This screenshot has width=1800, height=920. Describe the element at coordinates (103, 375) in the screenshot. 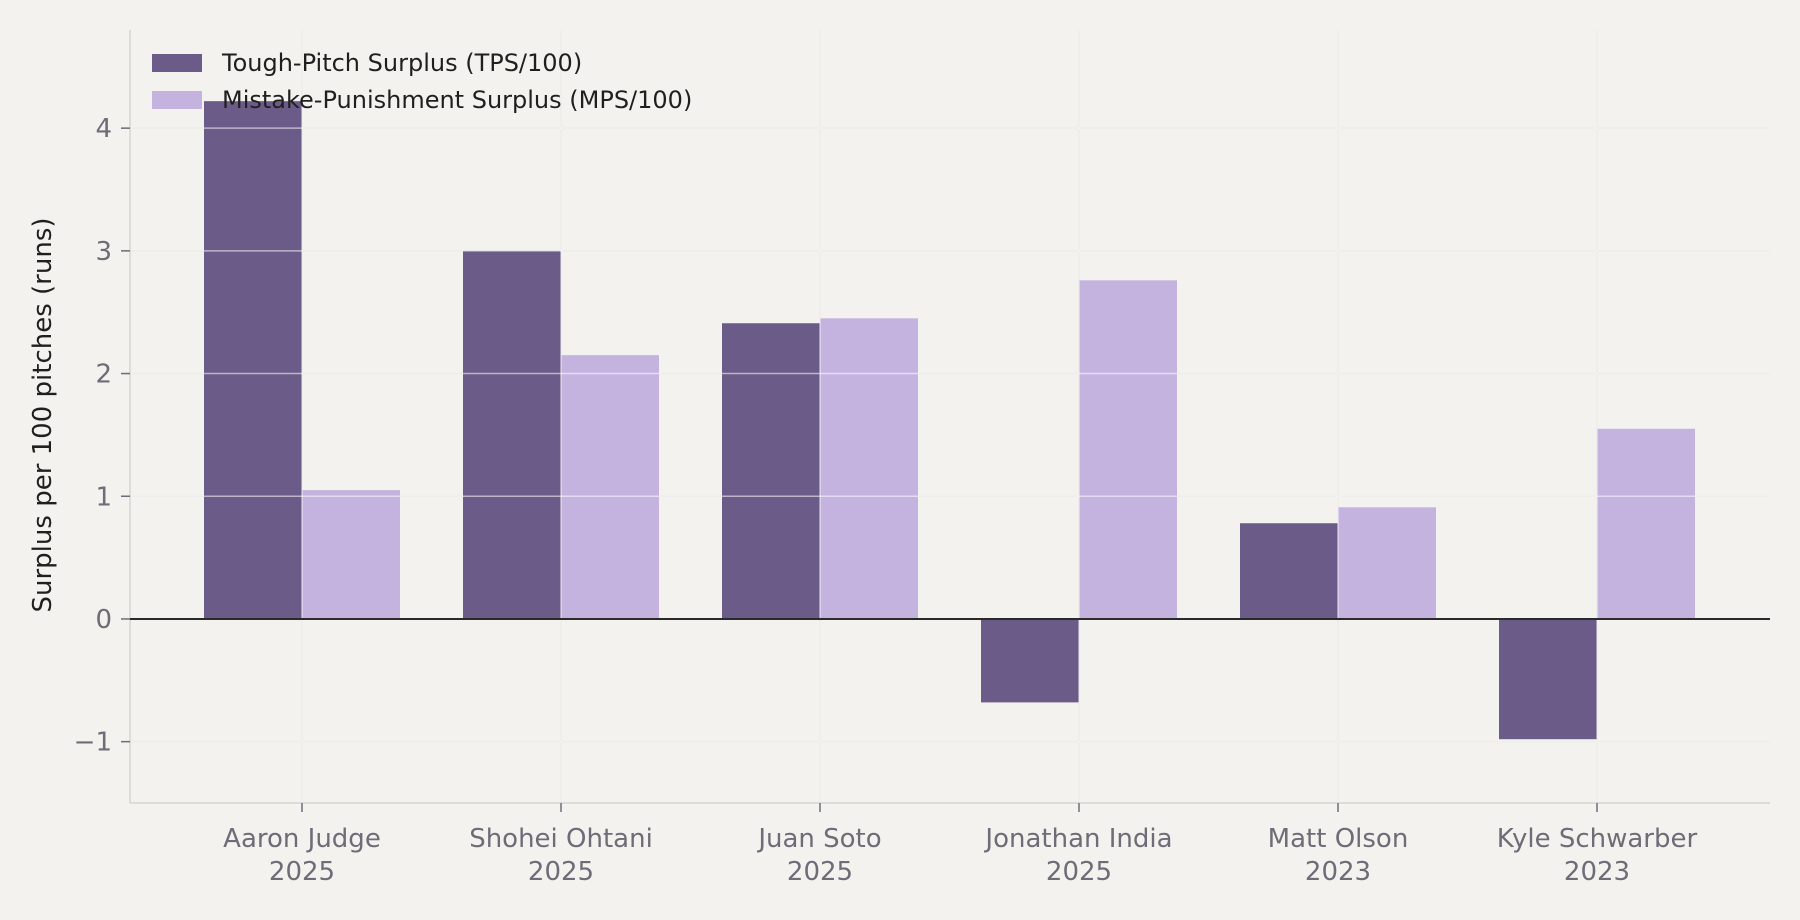

I see `y-tick-label: 2` at that location.